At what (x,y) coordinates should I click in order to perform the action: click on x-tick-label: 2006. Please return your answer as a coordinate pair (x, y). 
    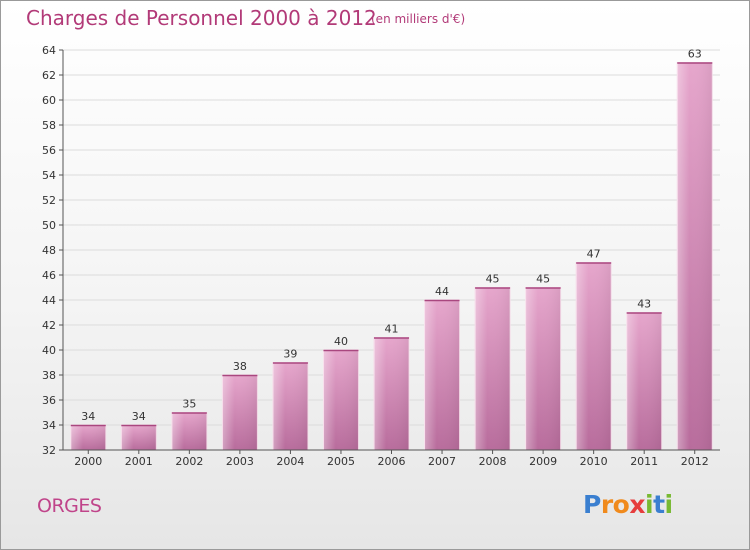
    Looking at the image, I should click on (392, 461).